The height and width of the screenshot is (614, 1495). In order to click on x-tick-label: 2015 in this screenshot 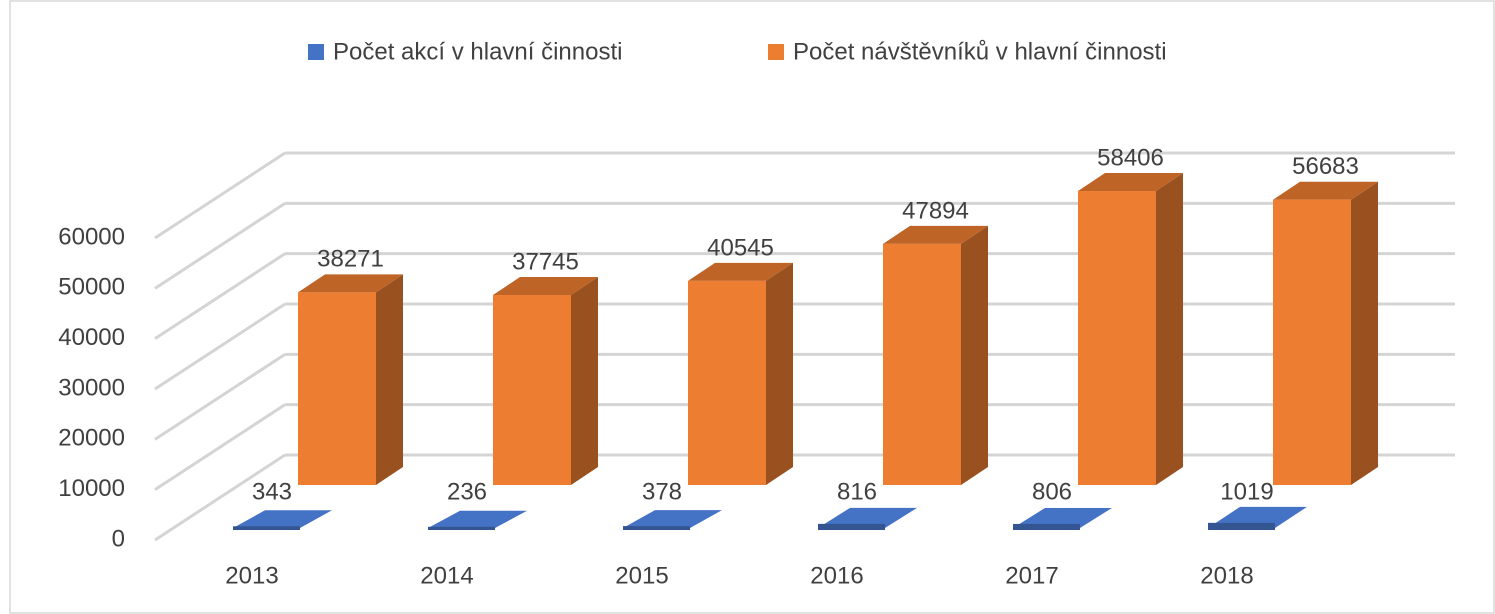, I will do `click(641, 575)`.